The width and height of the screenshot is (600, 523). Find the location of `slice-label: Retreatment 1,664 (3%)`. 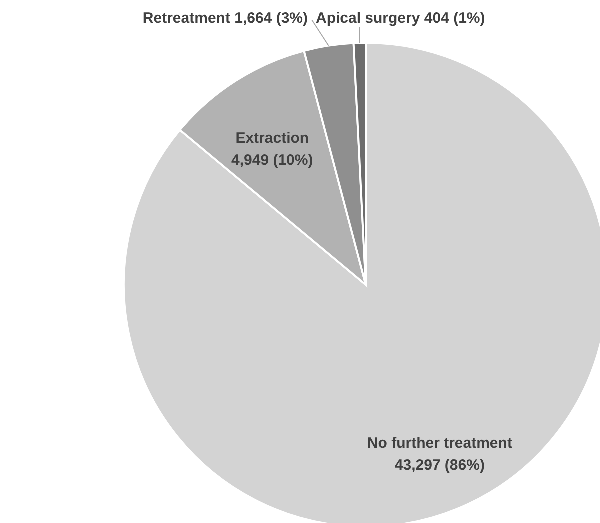

slice-label: Retreatment 1,664 (3%) is located at coordinates (225, 18).